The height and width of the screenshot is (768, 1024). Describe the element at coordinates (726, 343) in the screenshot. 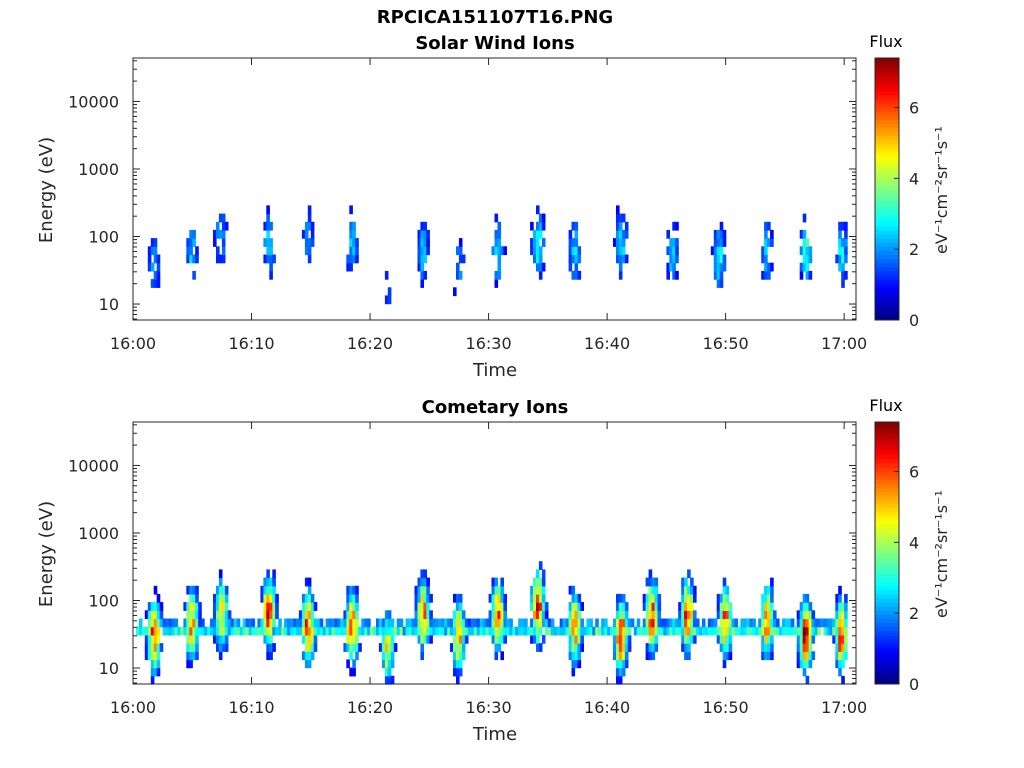

I see `x-tick-label: 16:50` at that location.